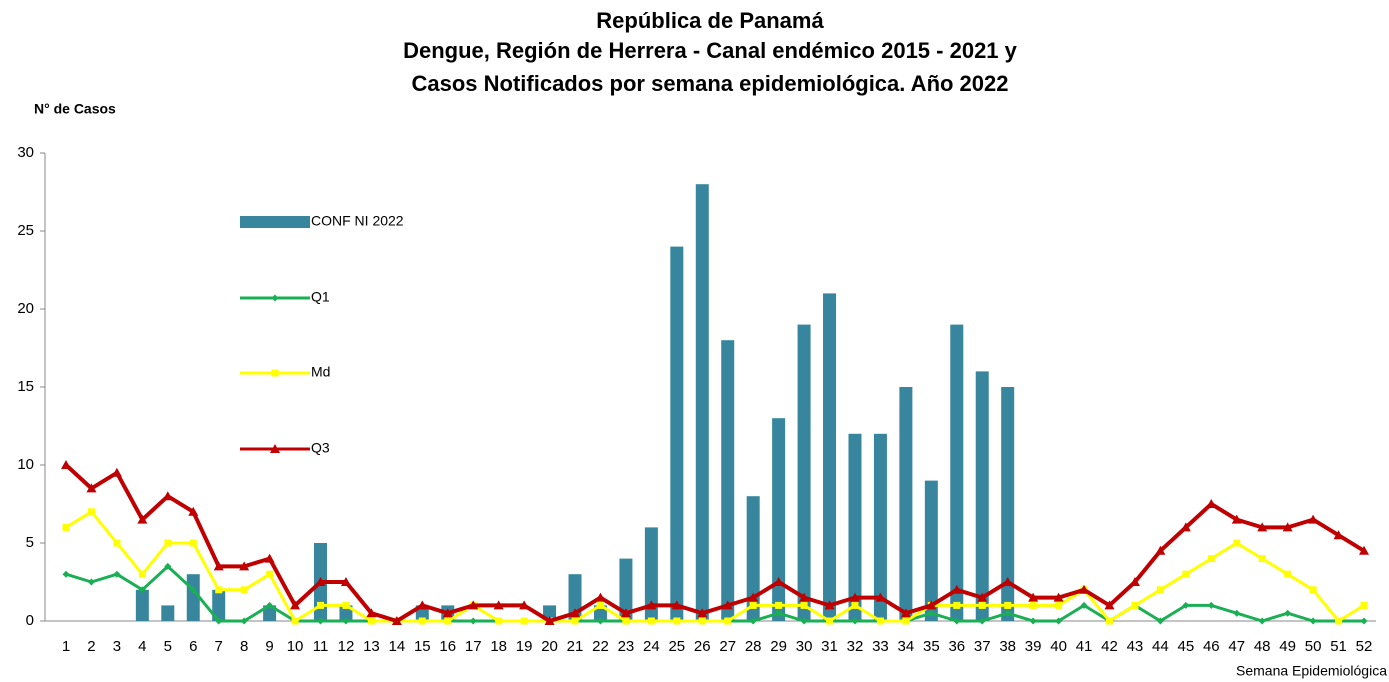  What do you see at coordinates (25, 464) in the screenshot?
I see `y-tick-label: 10` at bounding box center [25, 464].